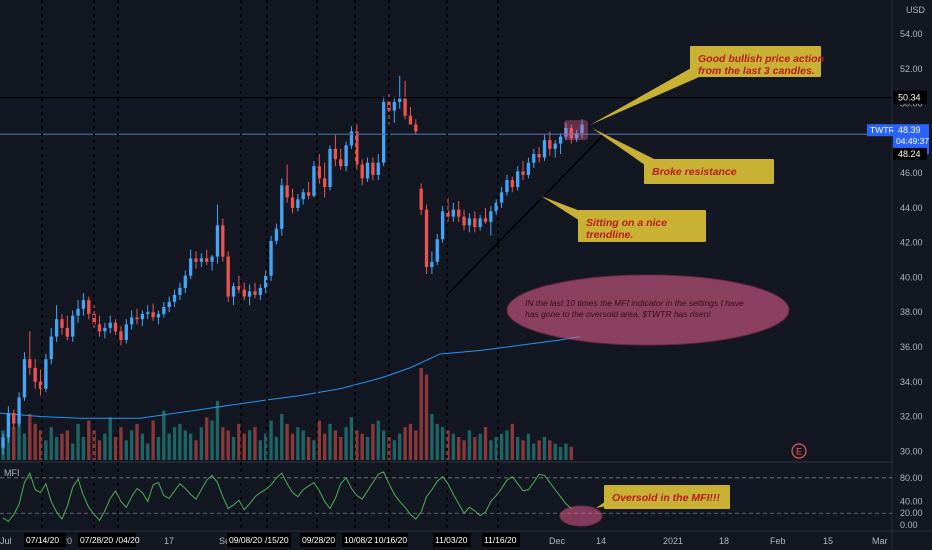 The image size is (932, 550). I want to click on time-tick-label: 18, so click(724, 541).